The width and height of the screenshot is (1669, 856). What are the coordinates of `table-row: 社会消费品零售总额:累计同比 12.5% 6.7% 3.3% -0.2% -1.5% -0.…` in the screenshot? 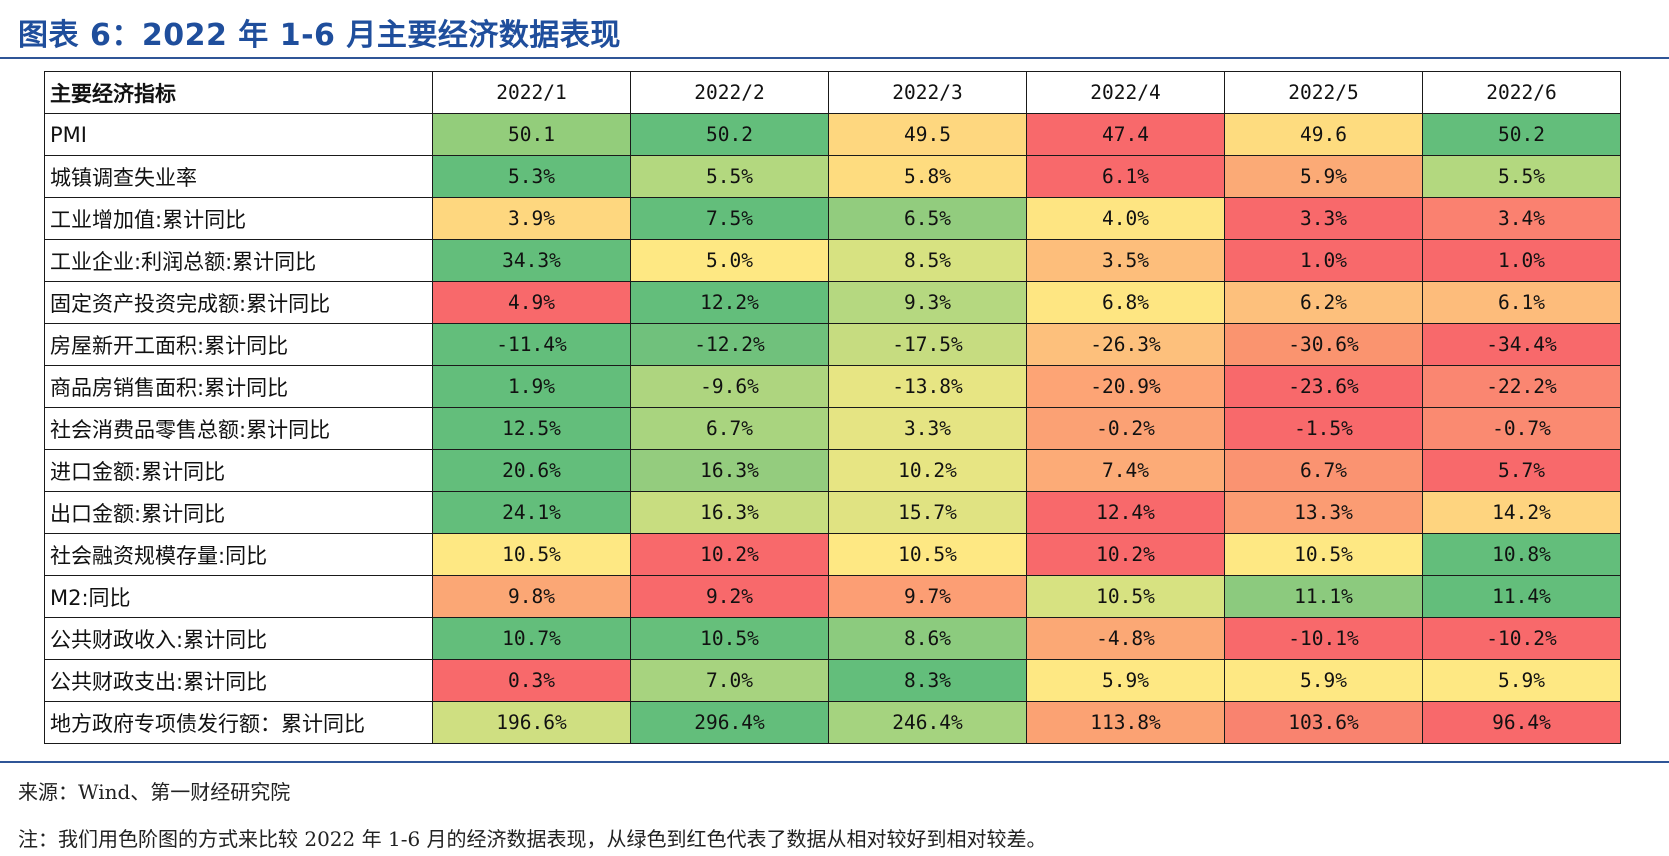 It's located at (832, 428).